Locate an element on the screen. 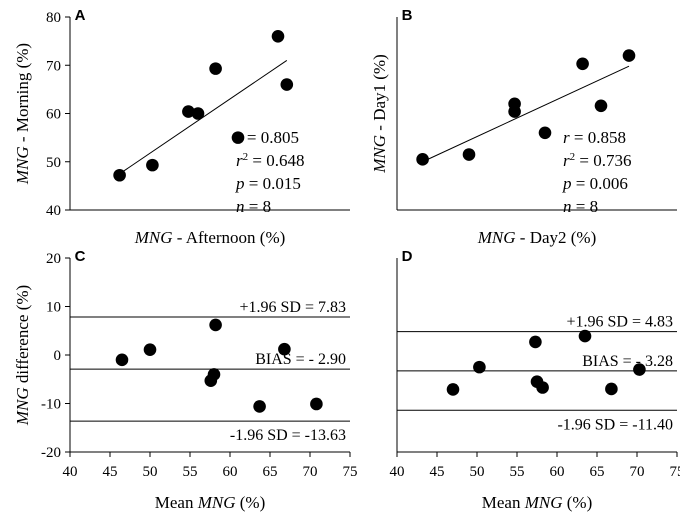 The height and width of the screenshot is (522, 680). panel-c-y-tick-label: 20 is located at coordinates (53, 259).